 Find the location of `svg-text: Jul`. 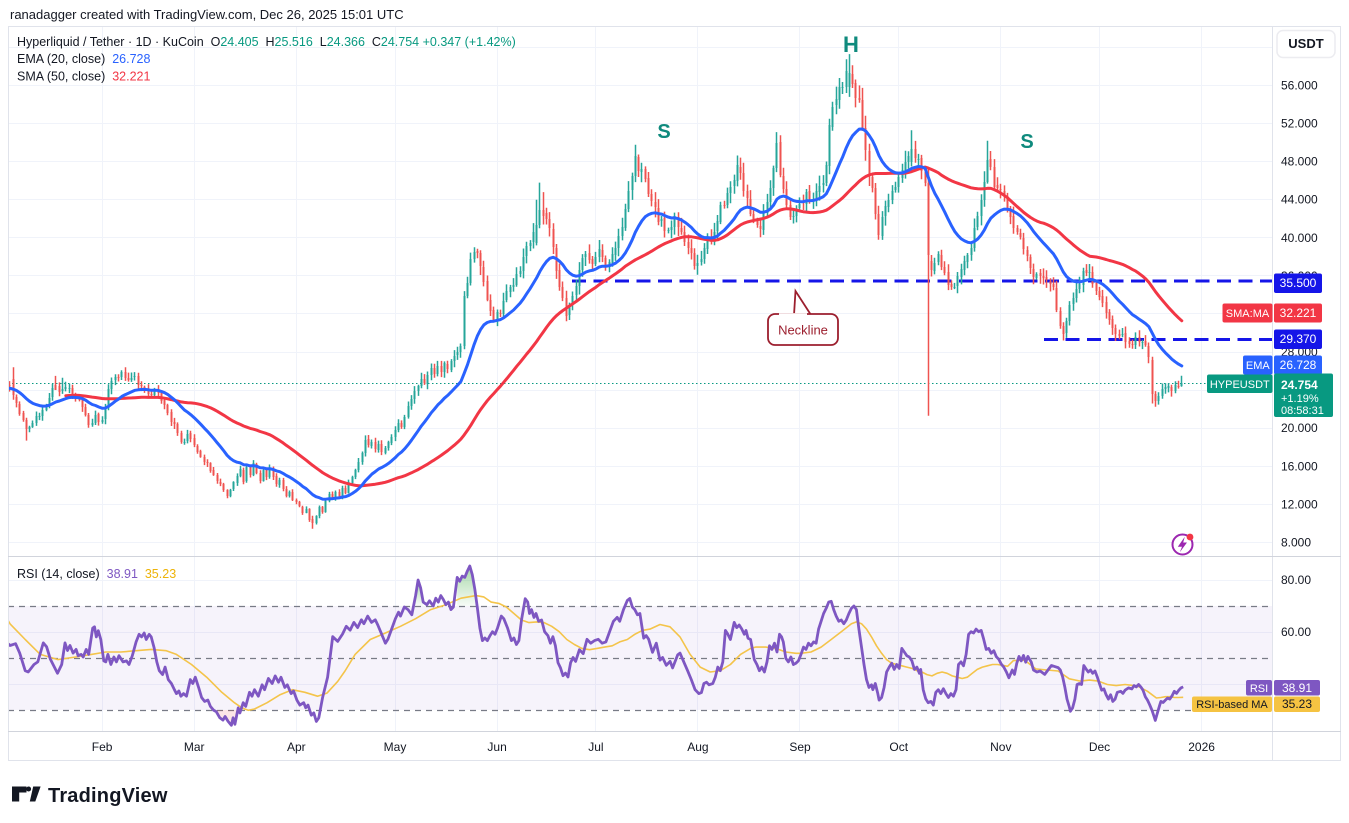

svg-text: Jul is located at coordinates (595, 747).